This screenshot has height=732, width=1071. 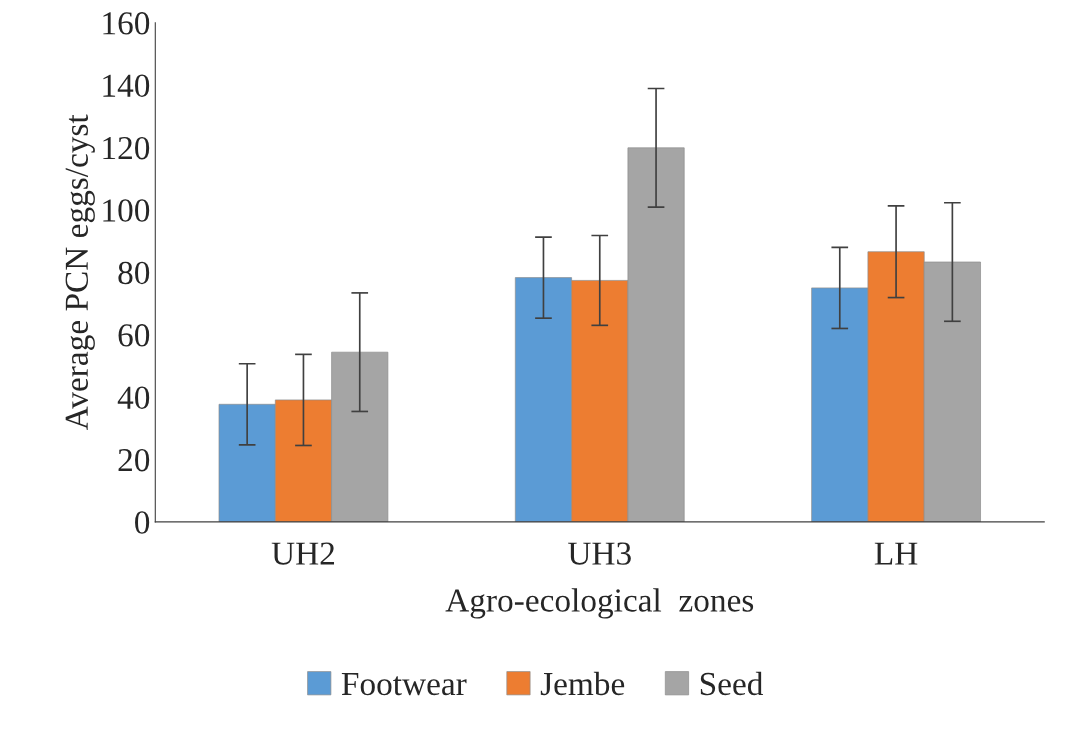 I want to click on y-tick-label: 120, so click(x=126, y=148).